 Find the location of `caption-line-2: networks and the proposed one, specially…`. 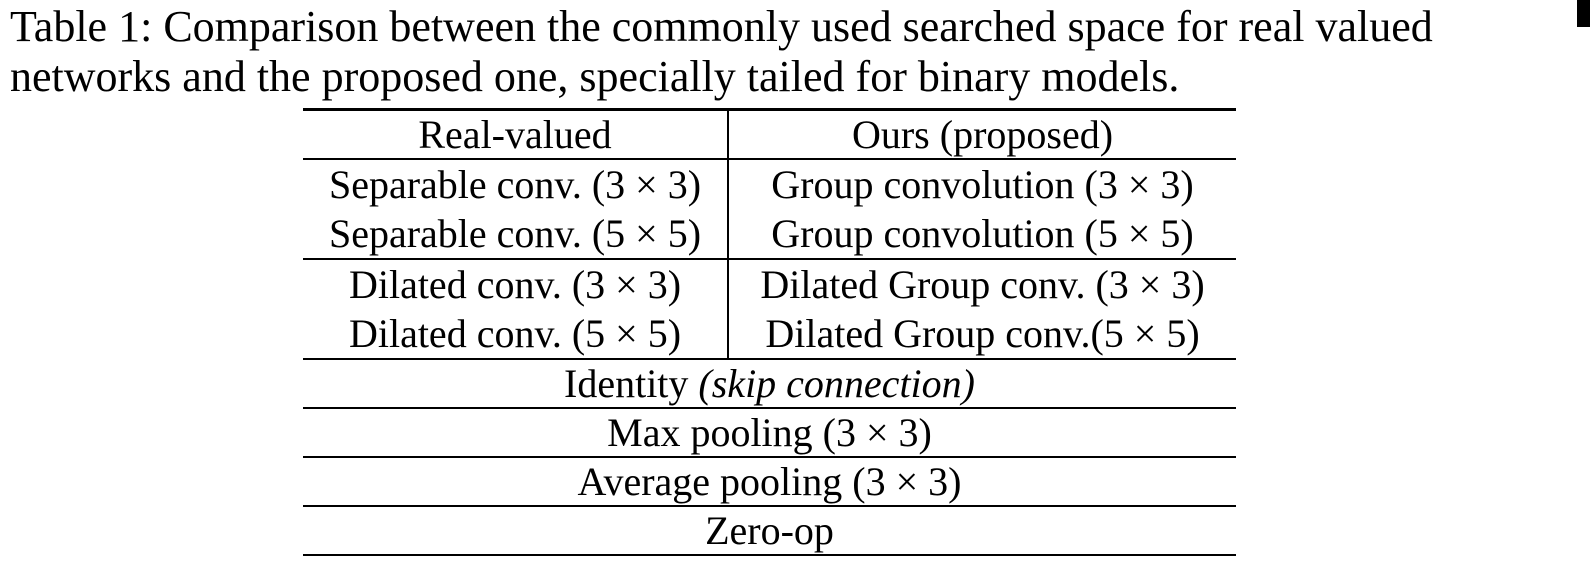

caption-line-2: networks and the proposed one, specially… is located at coordinates (595, 76).